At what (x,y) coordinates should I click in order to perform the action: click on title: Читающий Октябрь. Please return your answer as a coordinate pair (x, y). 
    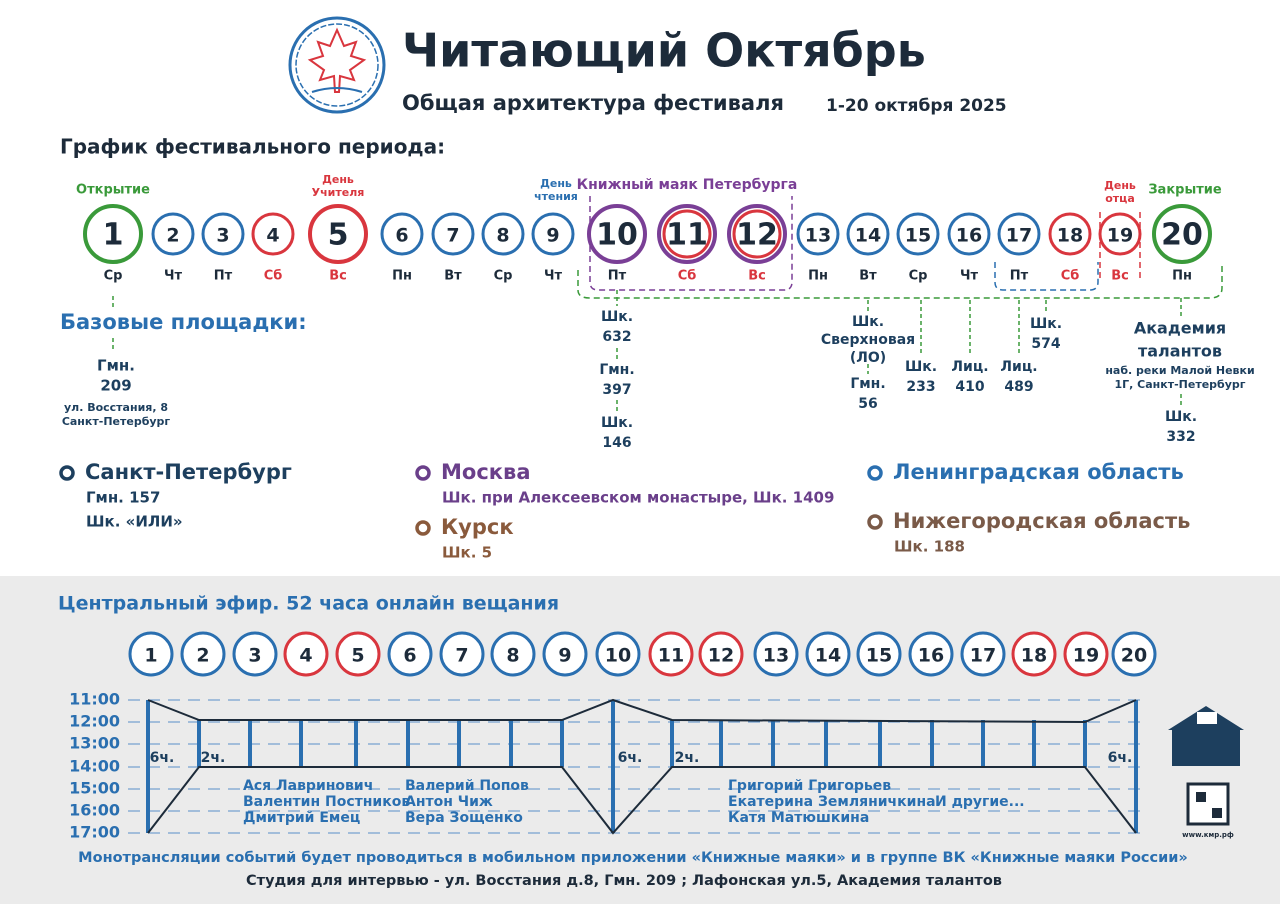
    Looking at the image, I should click on (664, 51).